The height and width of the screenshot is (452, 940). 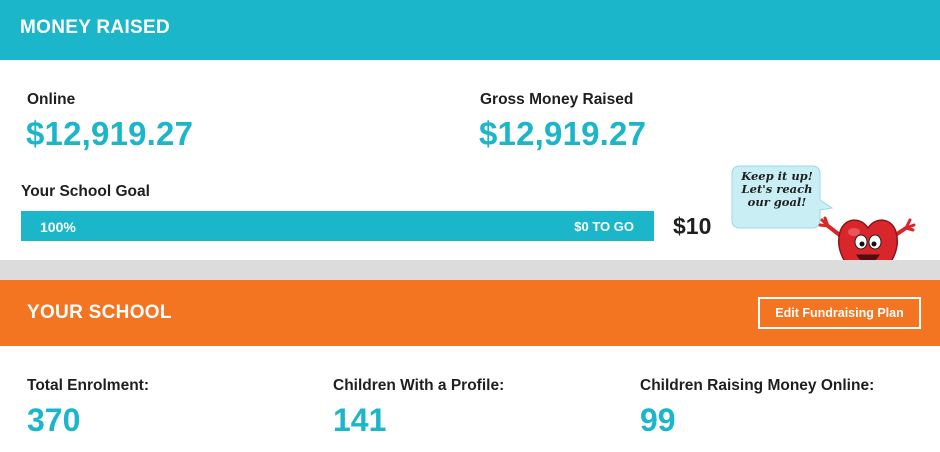 I want to click on children-with-profile-label: Children With a Profile:, so click(x=419, y=385).